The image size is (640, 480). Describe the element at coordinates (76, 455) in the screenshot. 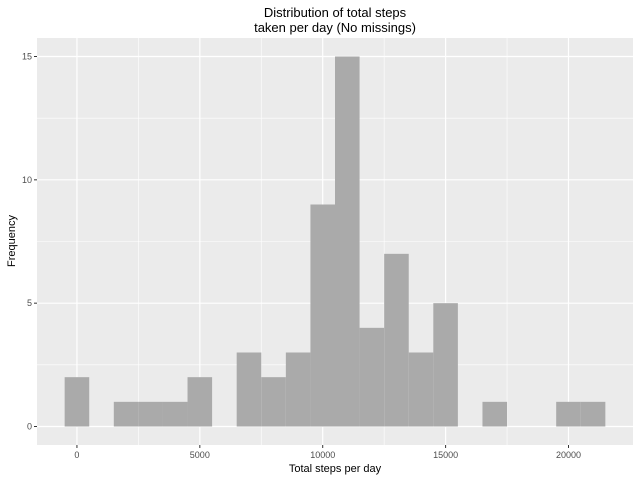

I see `x-tick-label: 0` at that location.